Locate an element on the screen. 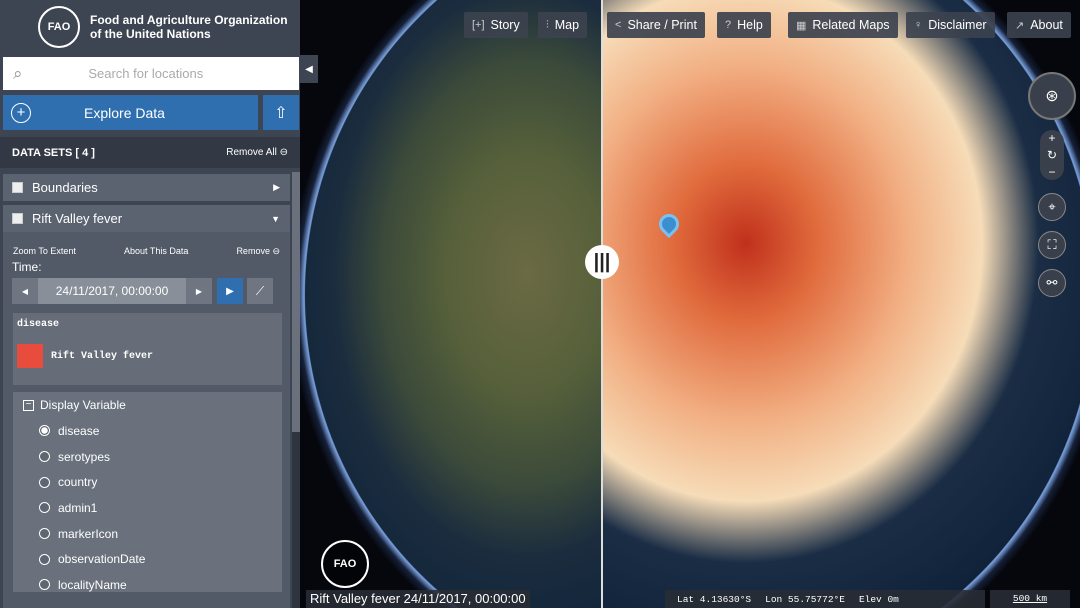 The image size is (1080, 608). dataset-boundaries: Boundaries ▶ is located at coordinates (146, 187).